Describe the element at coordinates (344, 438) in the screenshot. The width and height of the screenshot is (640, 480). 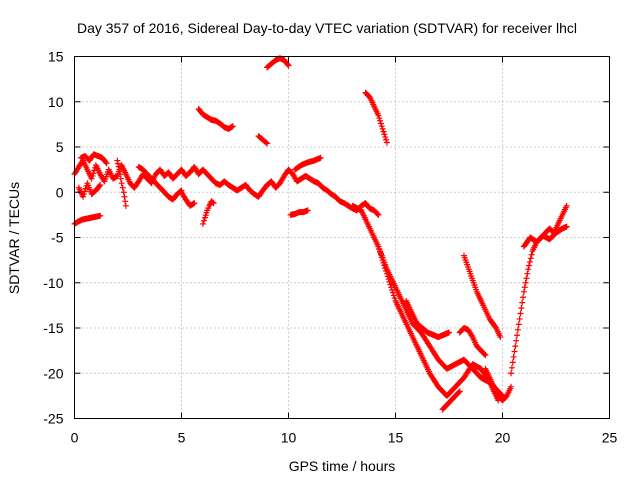
I see `x-tick-labels: 0 5 10 15 20 25` at that location.